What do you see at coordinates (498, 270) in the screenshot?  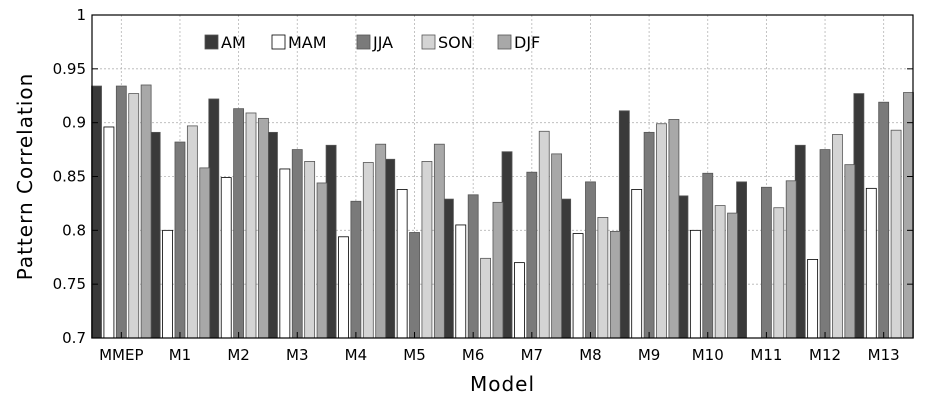 I see `bar-djf-m6` at bounding box center [498, 270].